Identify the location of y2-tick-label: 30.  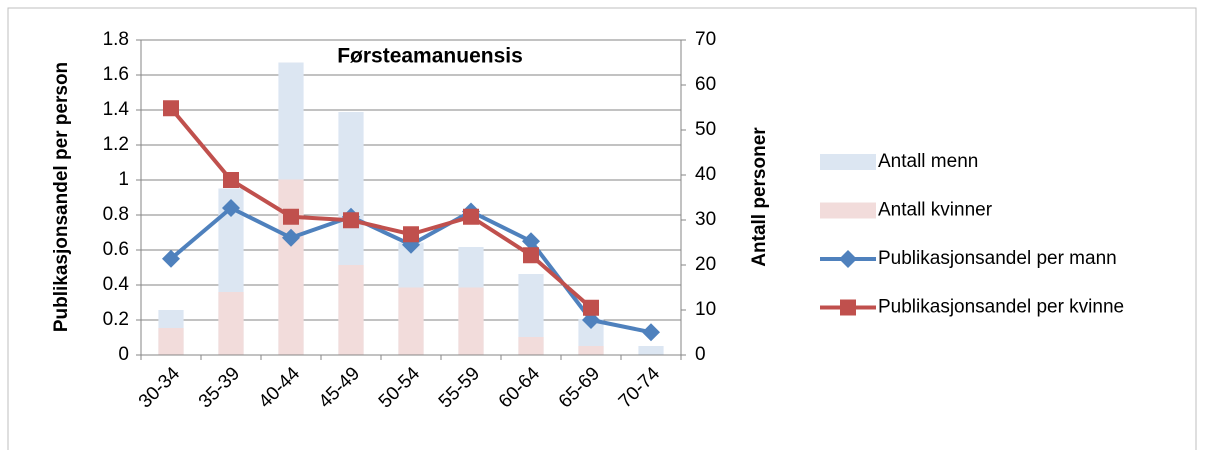
(705, 219).